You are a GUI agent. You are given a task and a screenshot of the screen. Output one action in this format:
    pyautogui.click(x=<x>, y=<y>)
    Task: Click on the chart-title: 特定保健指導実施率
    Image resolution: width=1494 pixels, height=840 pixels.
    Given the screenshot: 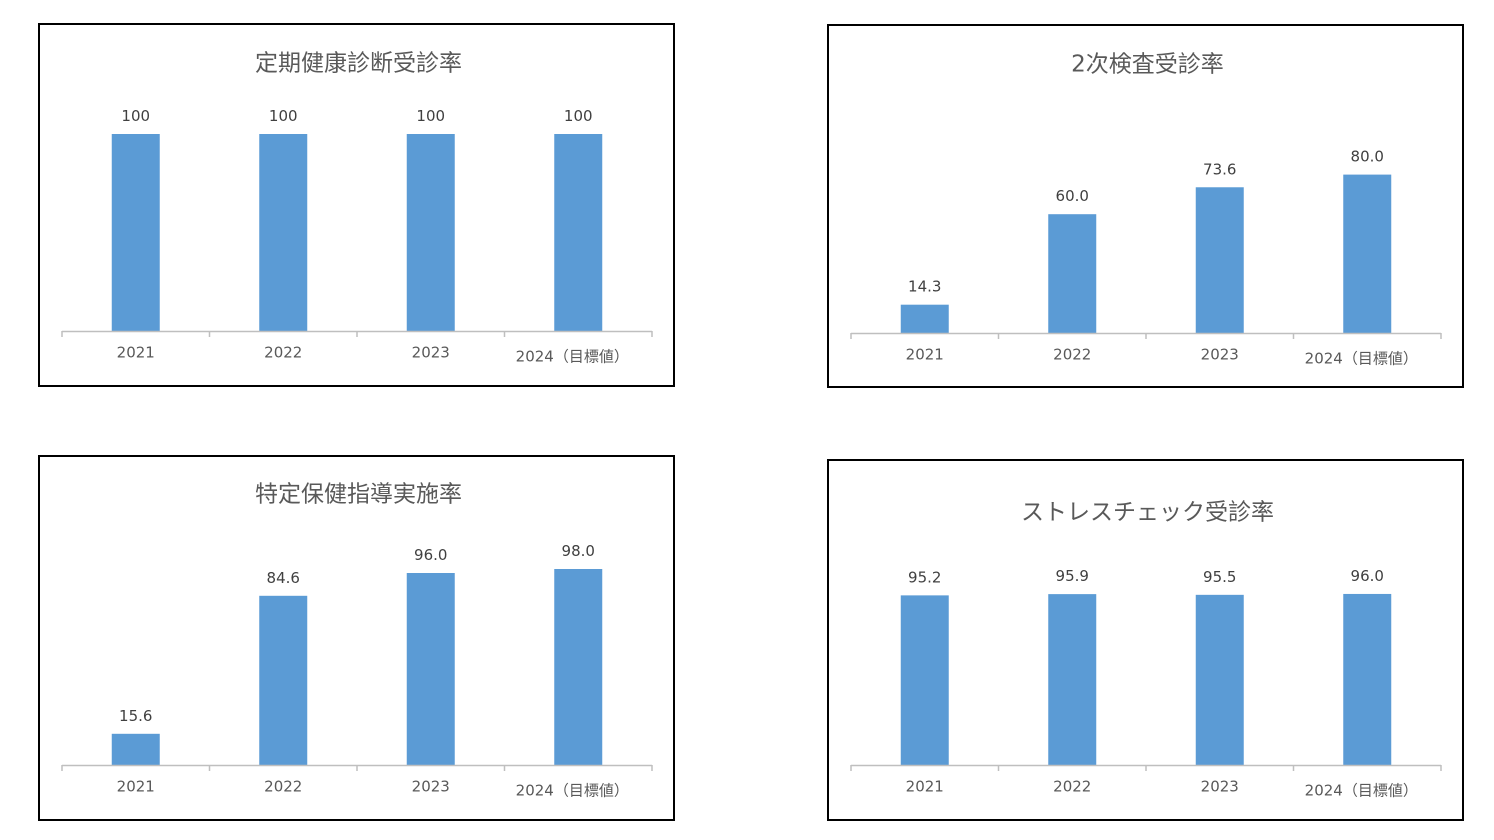 What is the action you would take?
    pyautogui.click(x=358, y=495)
    